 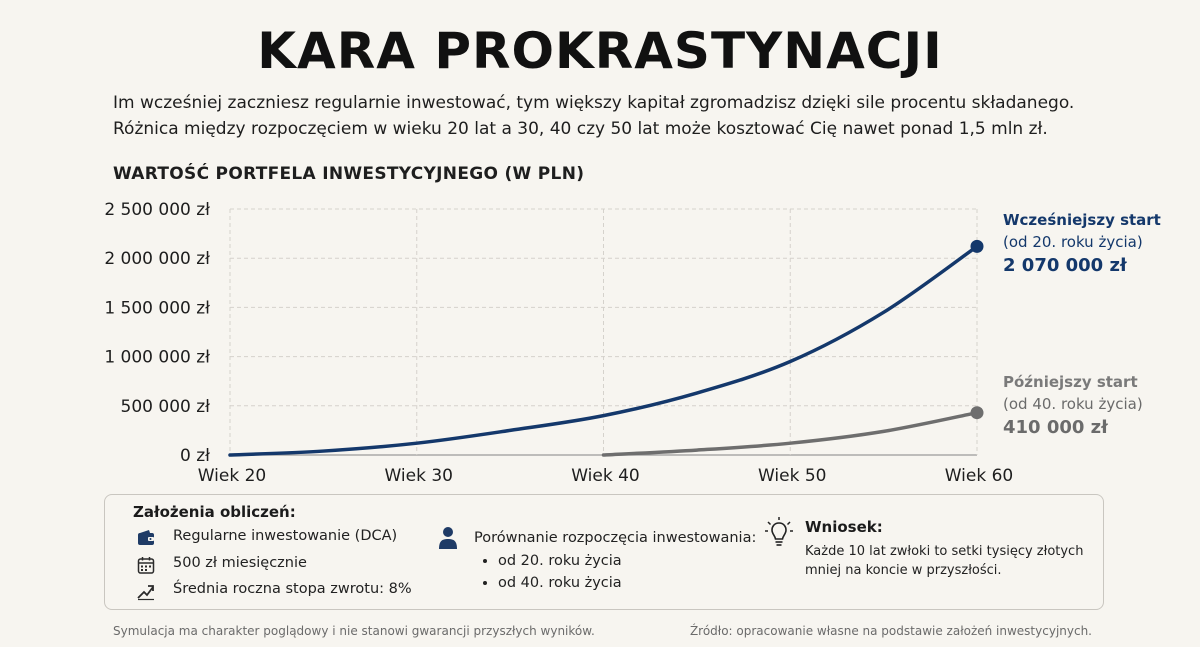 I want to click on y-tick-label: 500 000 zł, so click(x=166, y=407).